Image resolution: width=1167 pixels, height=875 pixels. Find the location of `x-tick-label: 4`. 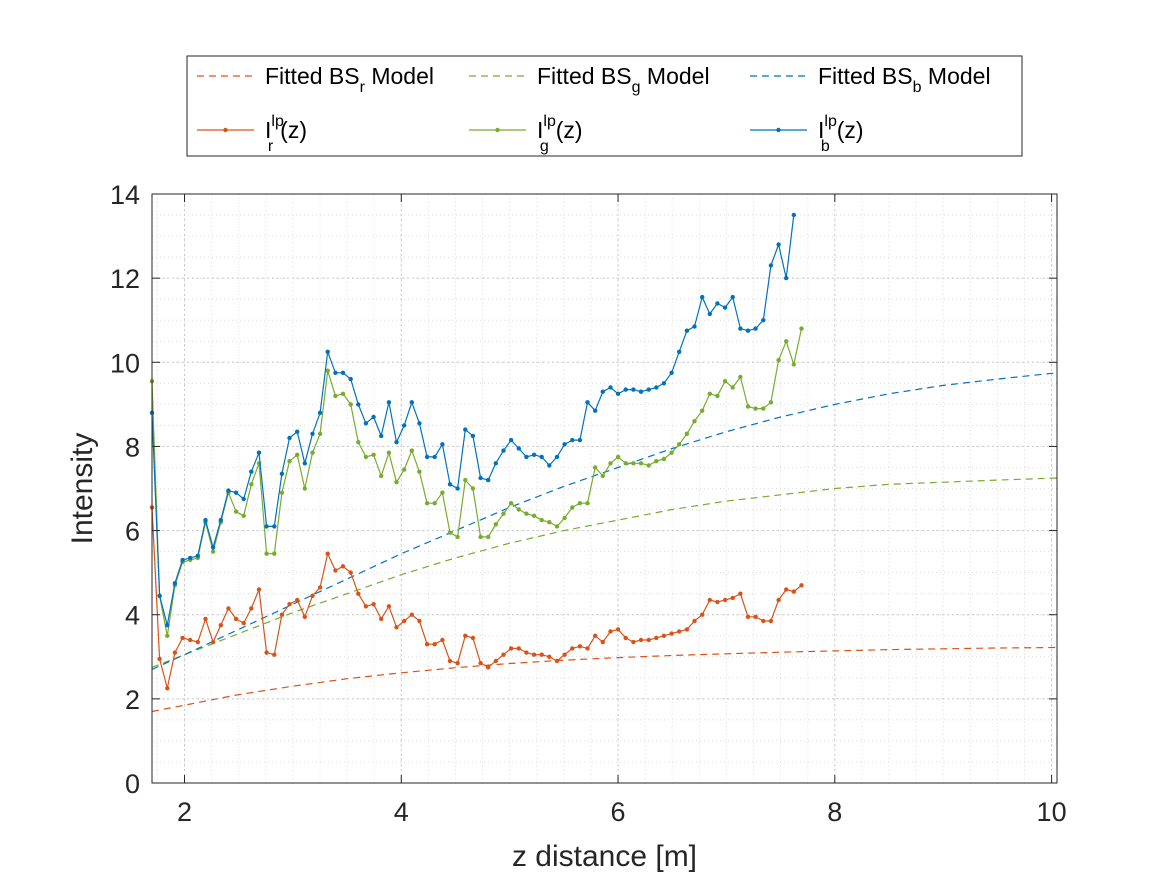

x-tick-label: 4 is located at coordinates (401, 812).